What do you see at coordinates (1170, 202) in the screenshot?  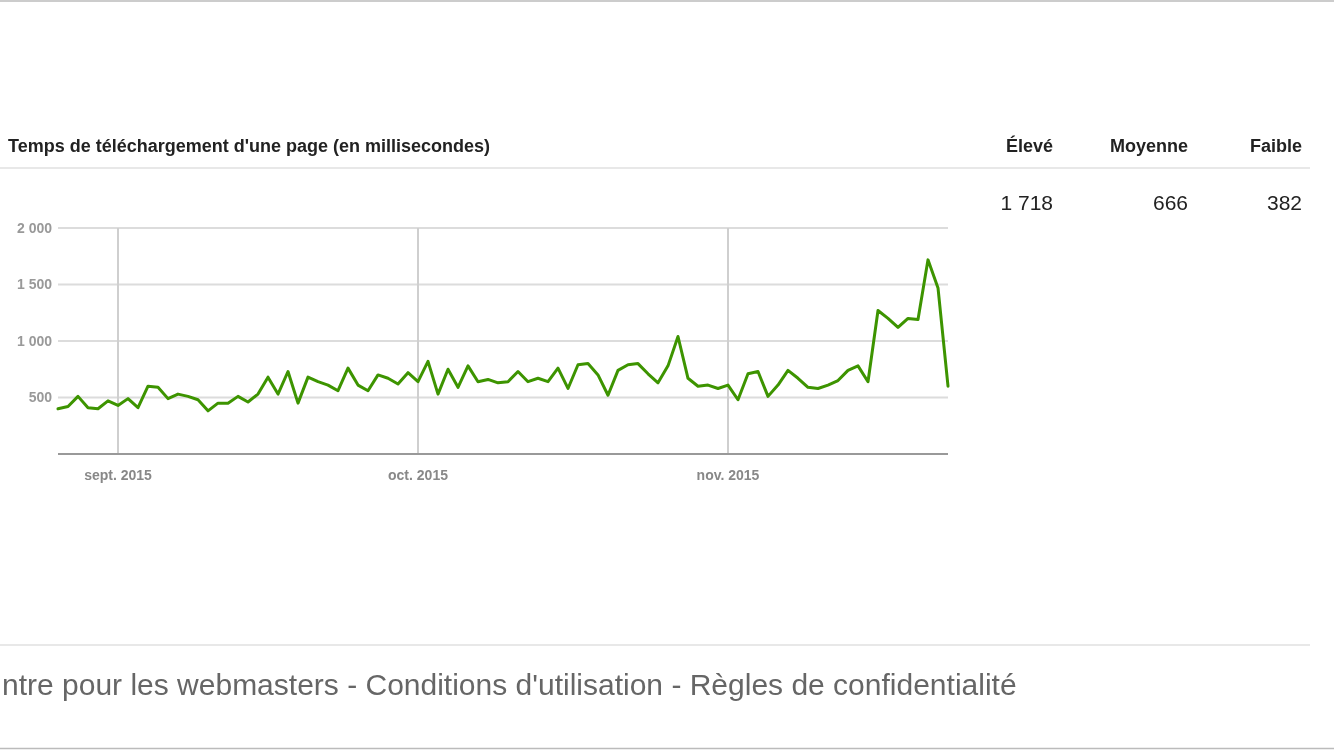 I see `text: 666` at bounding box center [1170, 202].